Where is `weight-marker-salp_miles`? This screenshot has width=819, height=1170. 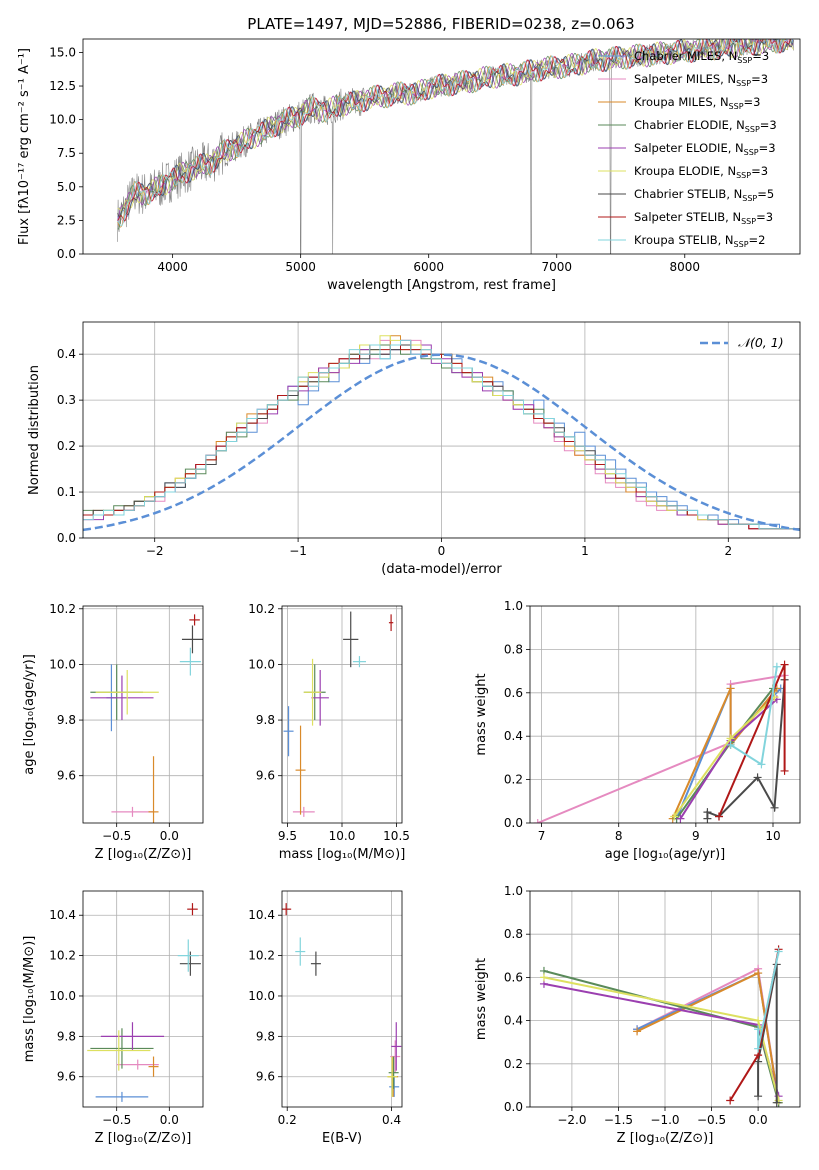
weight-marker-salp_miles is located at coordinates (537, 821).